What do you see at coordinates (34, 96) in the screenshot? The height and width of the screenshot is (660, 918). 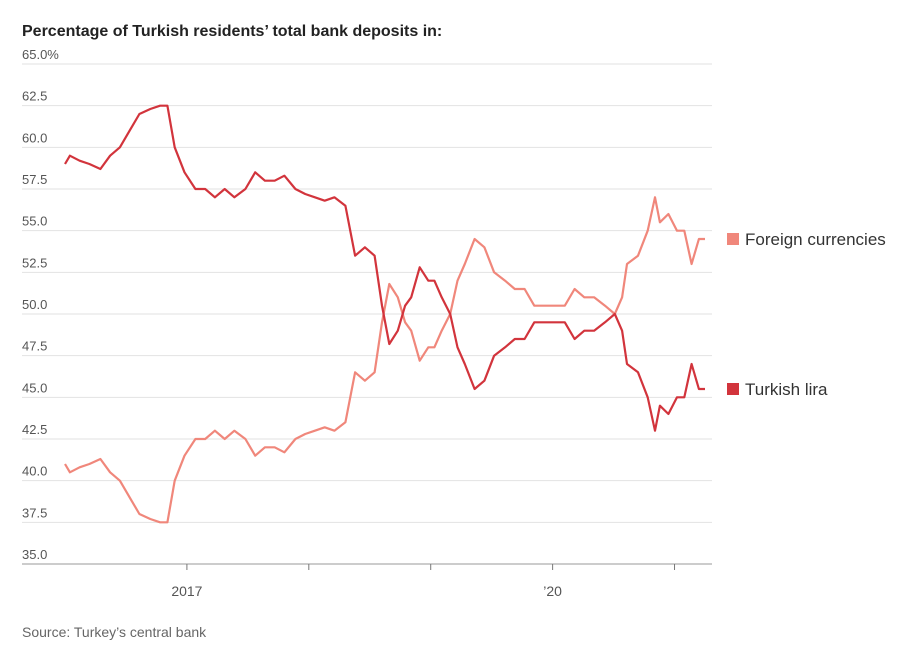 I see `y-tick-label: 62.5` at bounding box center [34, 96].